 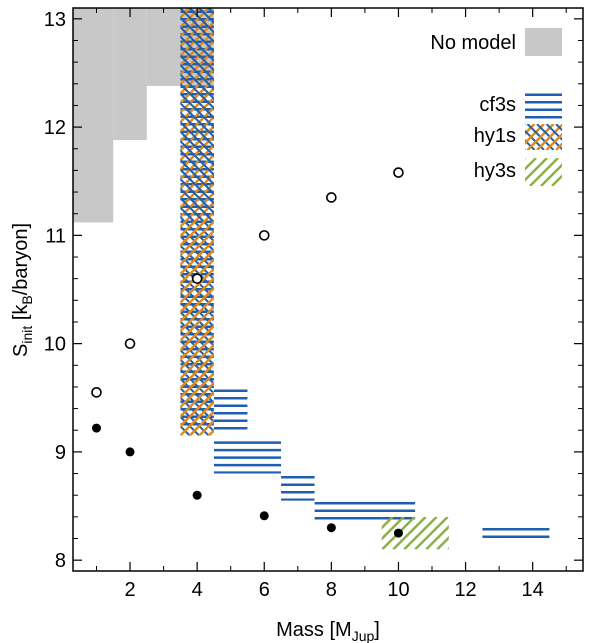 I want to click on legend-swatch-cf3s, so click(x=543, y=106).